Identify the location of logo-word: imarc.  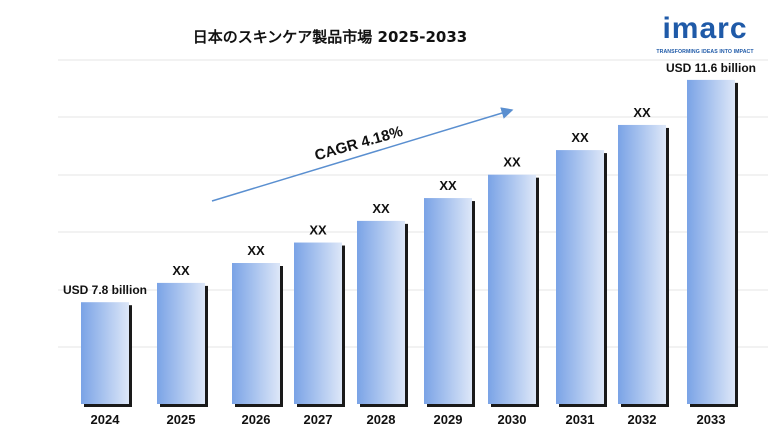
(705, 28).